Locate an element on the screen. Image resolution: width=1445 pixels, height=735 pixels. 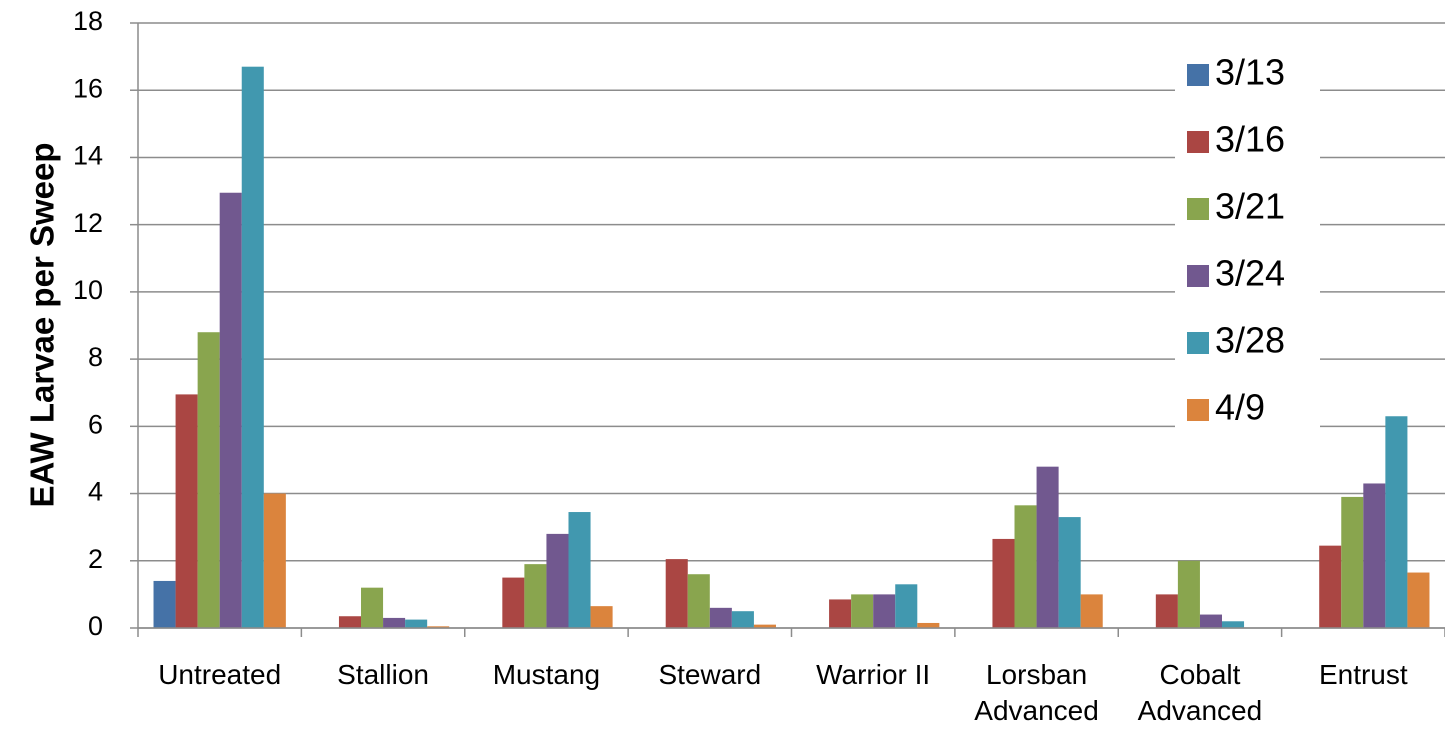
y-tick-label: 6 is located at coordinates (95, 424).